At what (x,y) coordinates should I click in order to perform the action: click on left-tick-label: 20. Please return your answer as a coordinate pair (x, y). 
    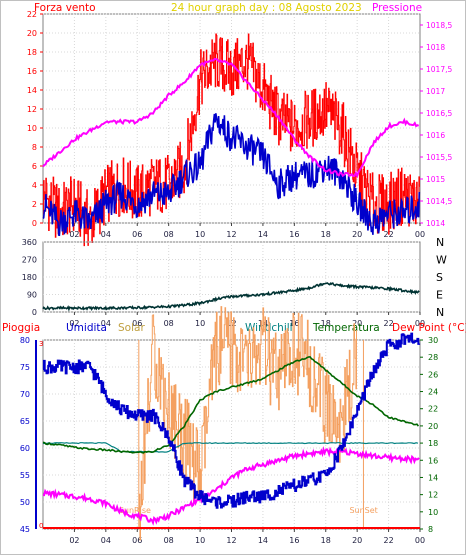
    Looking at the image, I should click on (32, 33).